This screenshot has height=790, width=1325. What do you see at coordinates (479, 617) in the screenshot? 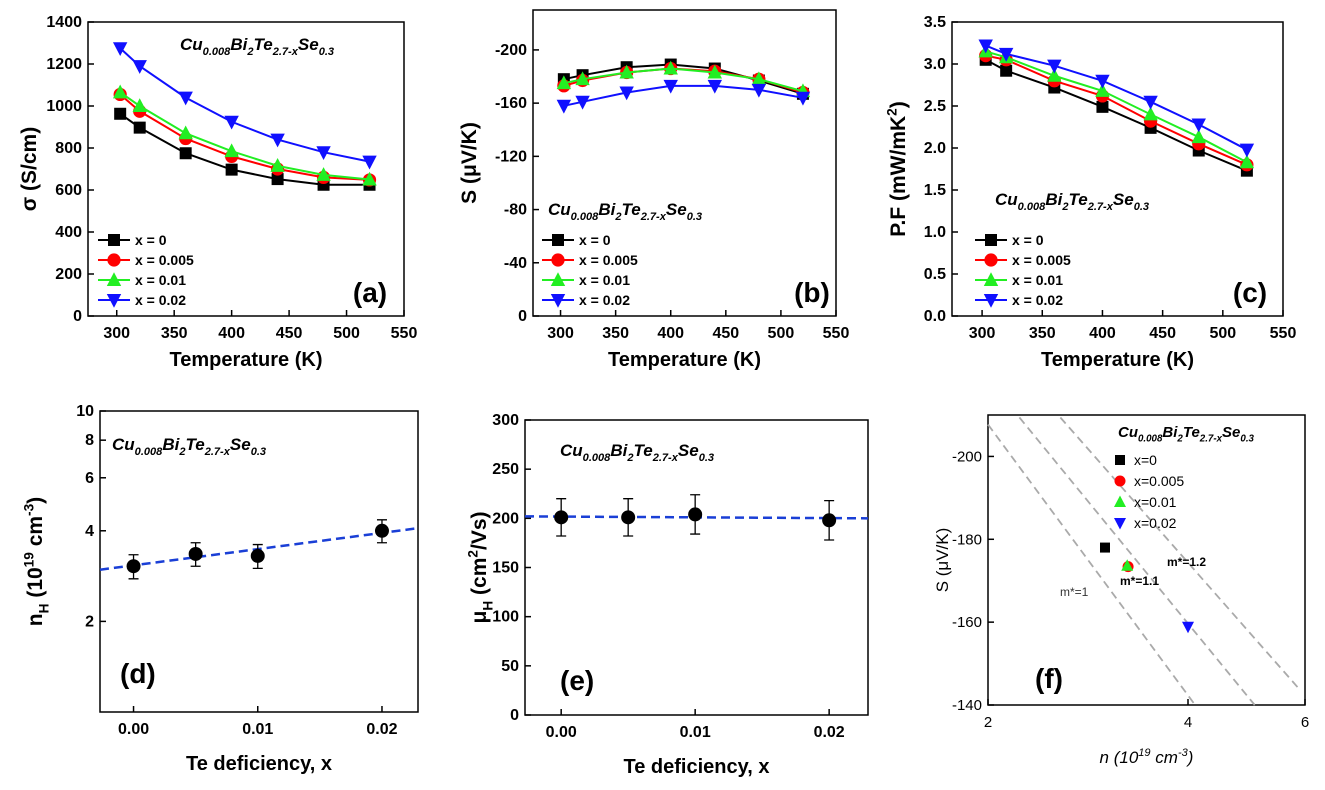
I see `text-part: μ` at bounding box center [479, 617].